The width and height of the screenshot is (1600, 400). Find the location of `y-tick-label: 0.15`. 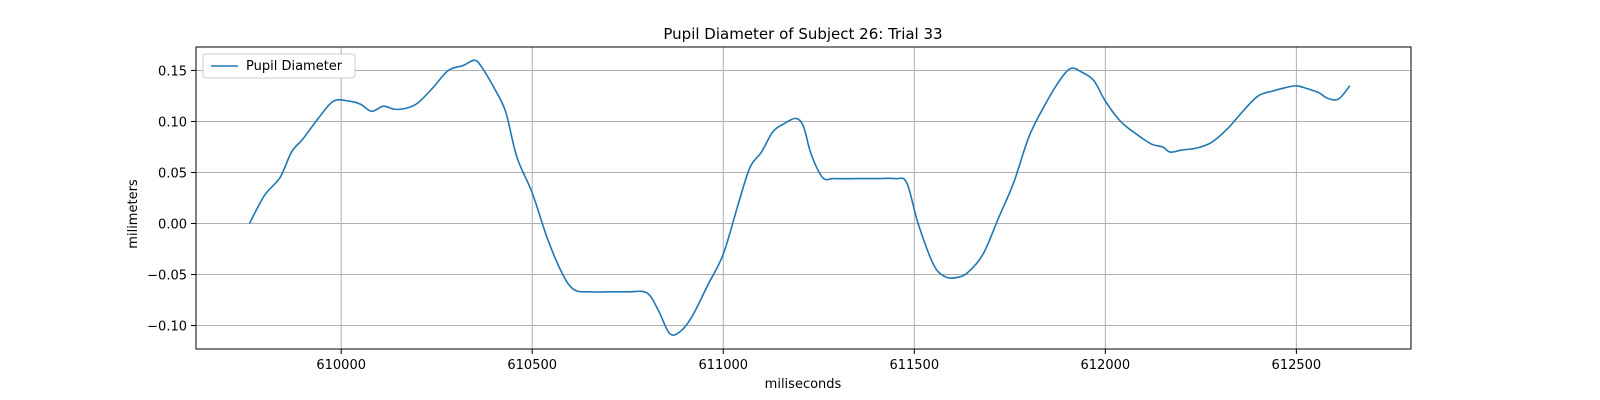

y-tick-label: 0.15 is located at coordinates (172, 71).